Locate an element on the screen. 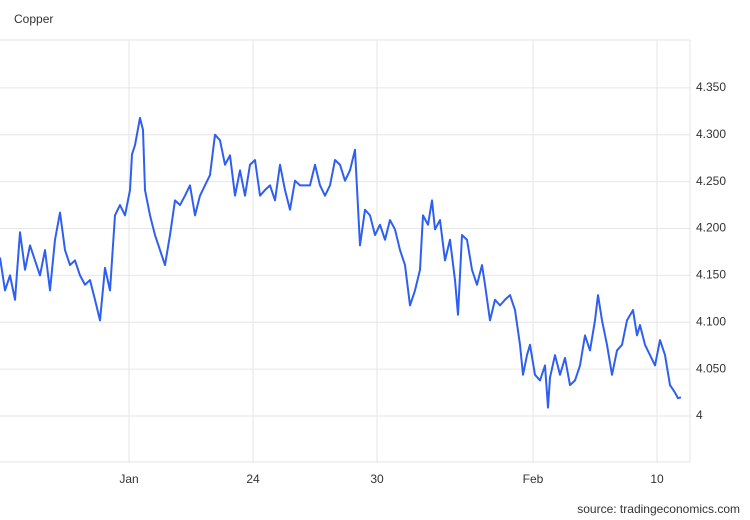 Image resolution: width=750 pixels, height=520 pixels. x-tick-label: 24 is located at coordinates (253, 479).